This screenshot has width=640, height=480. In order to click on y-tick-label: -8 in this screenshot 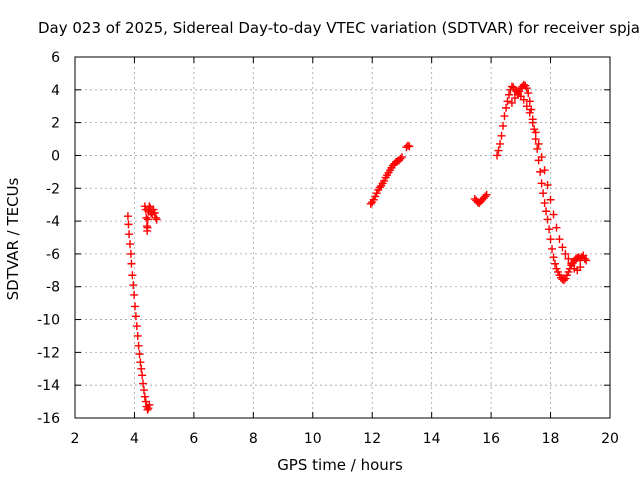, I will do `click(53, 288)`.